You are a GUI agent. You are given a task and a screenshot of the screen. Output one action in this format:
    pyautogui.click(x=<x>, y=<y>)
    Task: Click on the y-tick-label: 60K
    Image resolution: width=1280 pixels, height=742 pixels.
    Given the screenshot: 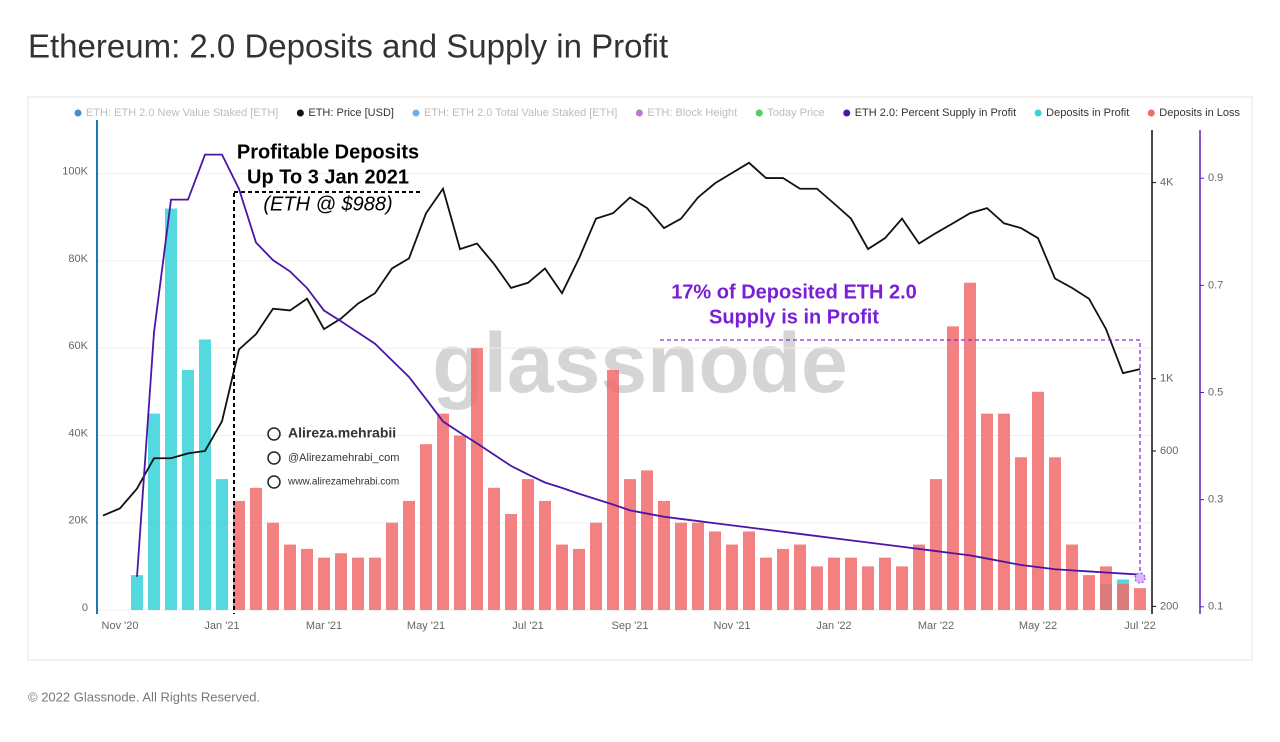 What is the action you would take?
    pyautogui.click(x=78, y=346)
    